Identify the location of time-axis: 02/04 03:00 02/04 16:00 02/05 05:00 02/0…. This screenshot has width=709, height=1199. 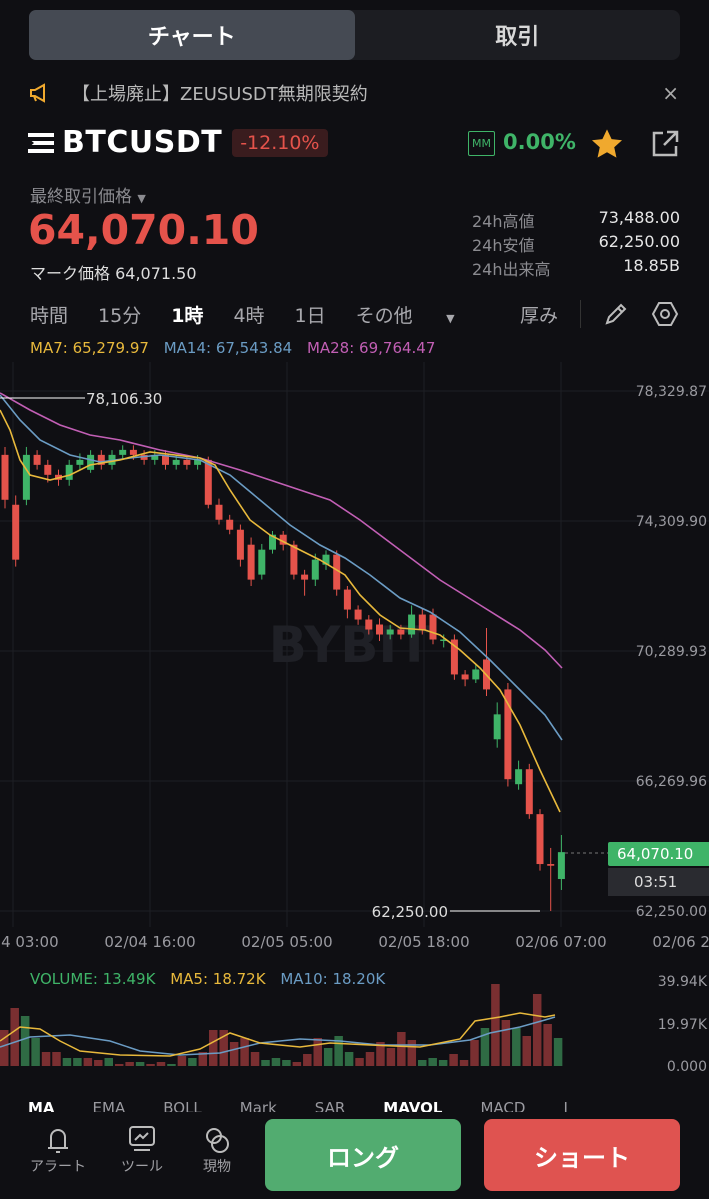
(354, 940).